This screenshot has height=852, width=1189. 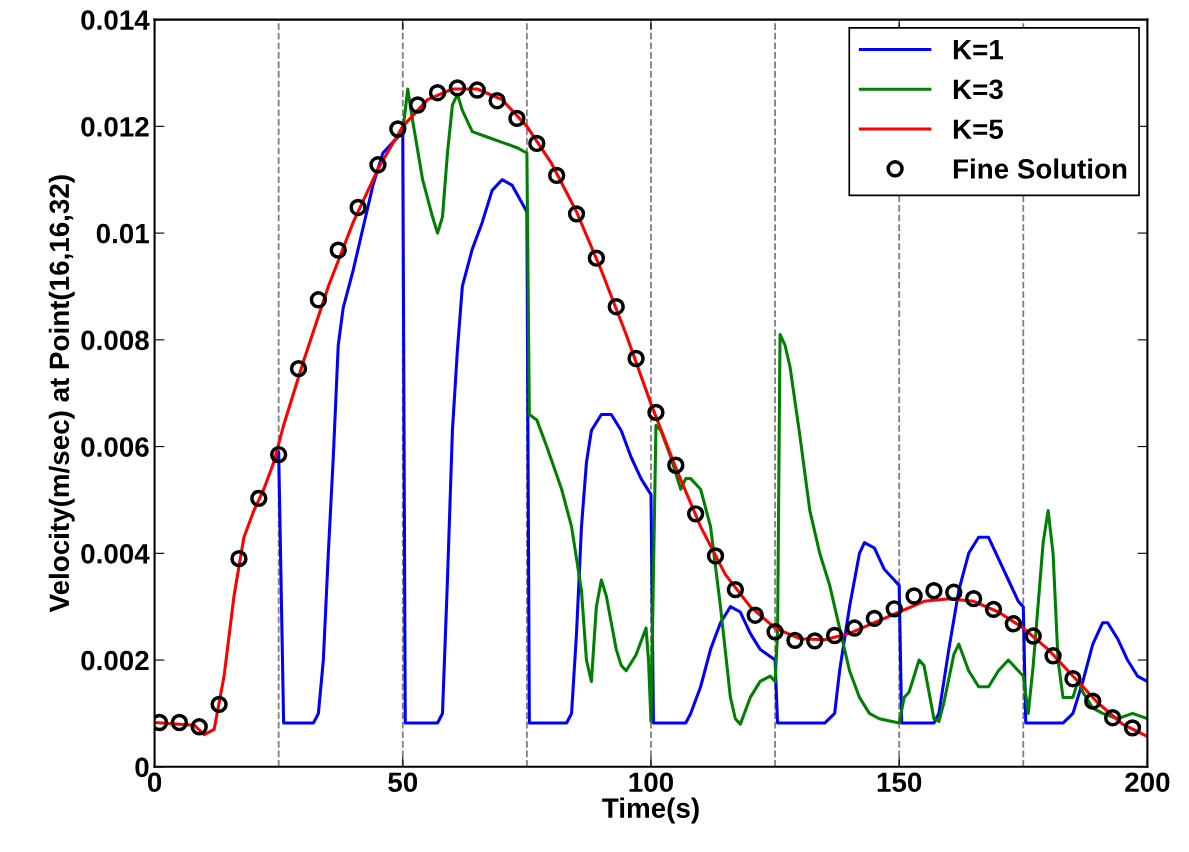 I want to click on y-tick-label: 0.012, so click(x=115, y=127).